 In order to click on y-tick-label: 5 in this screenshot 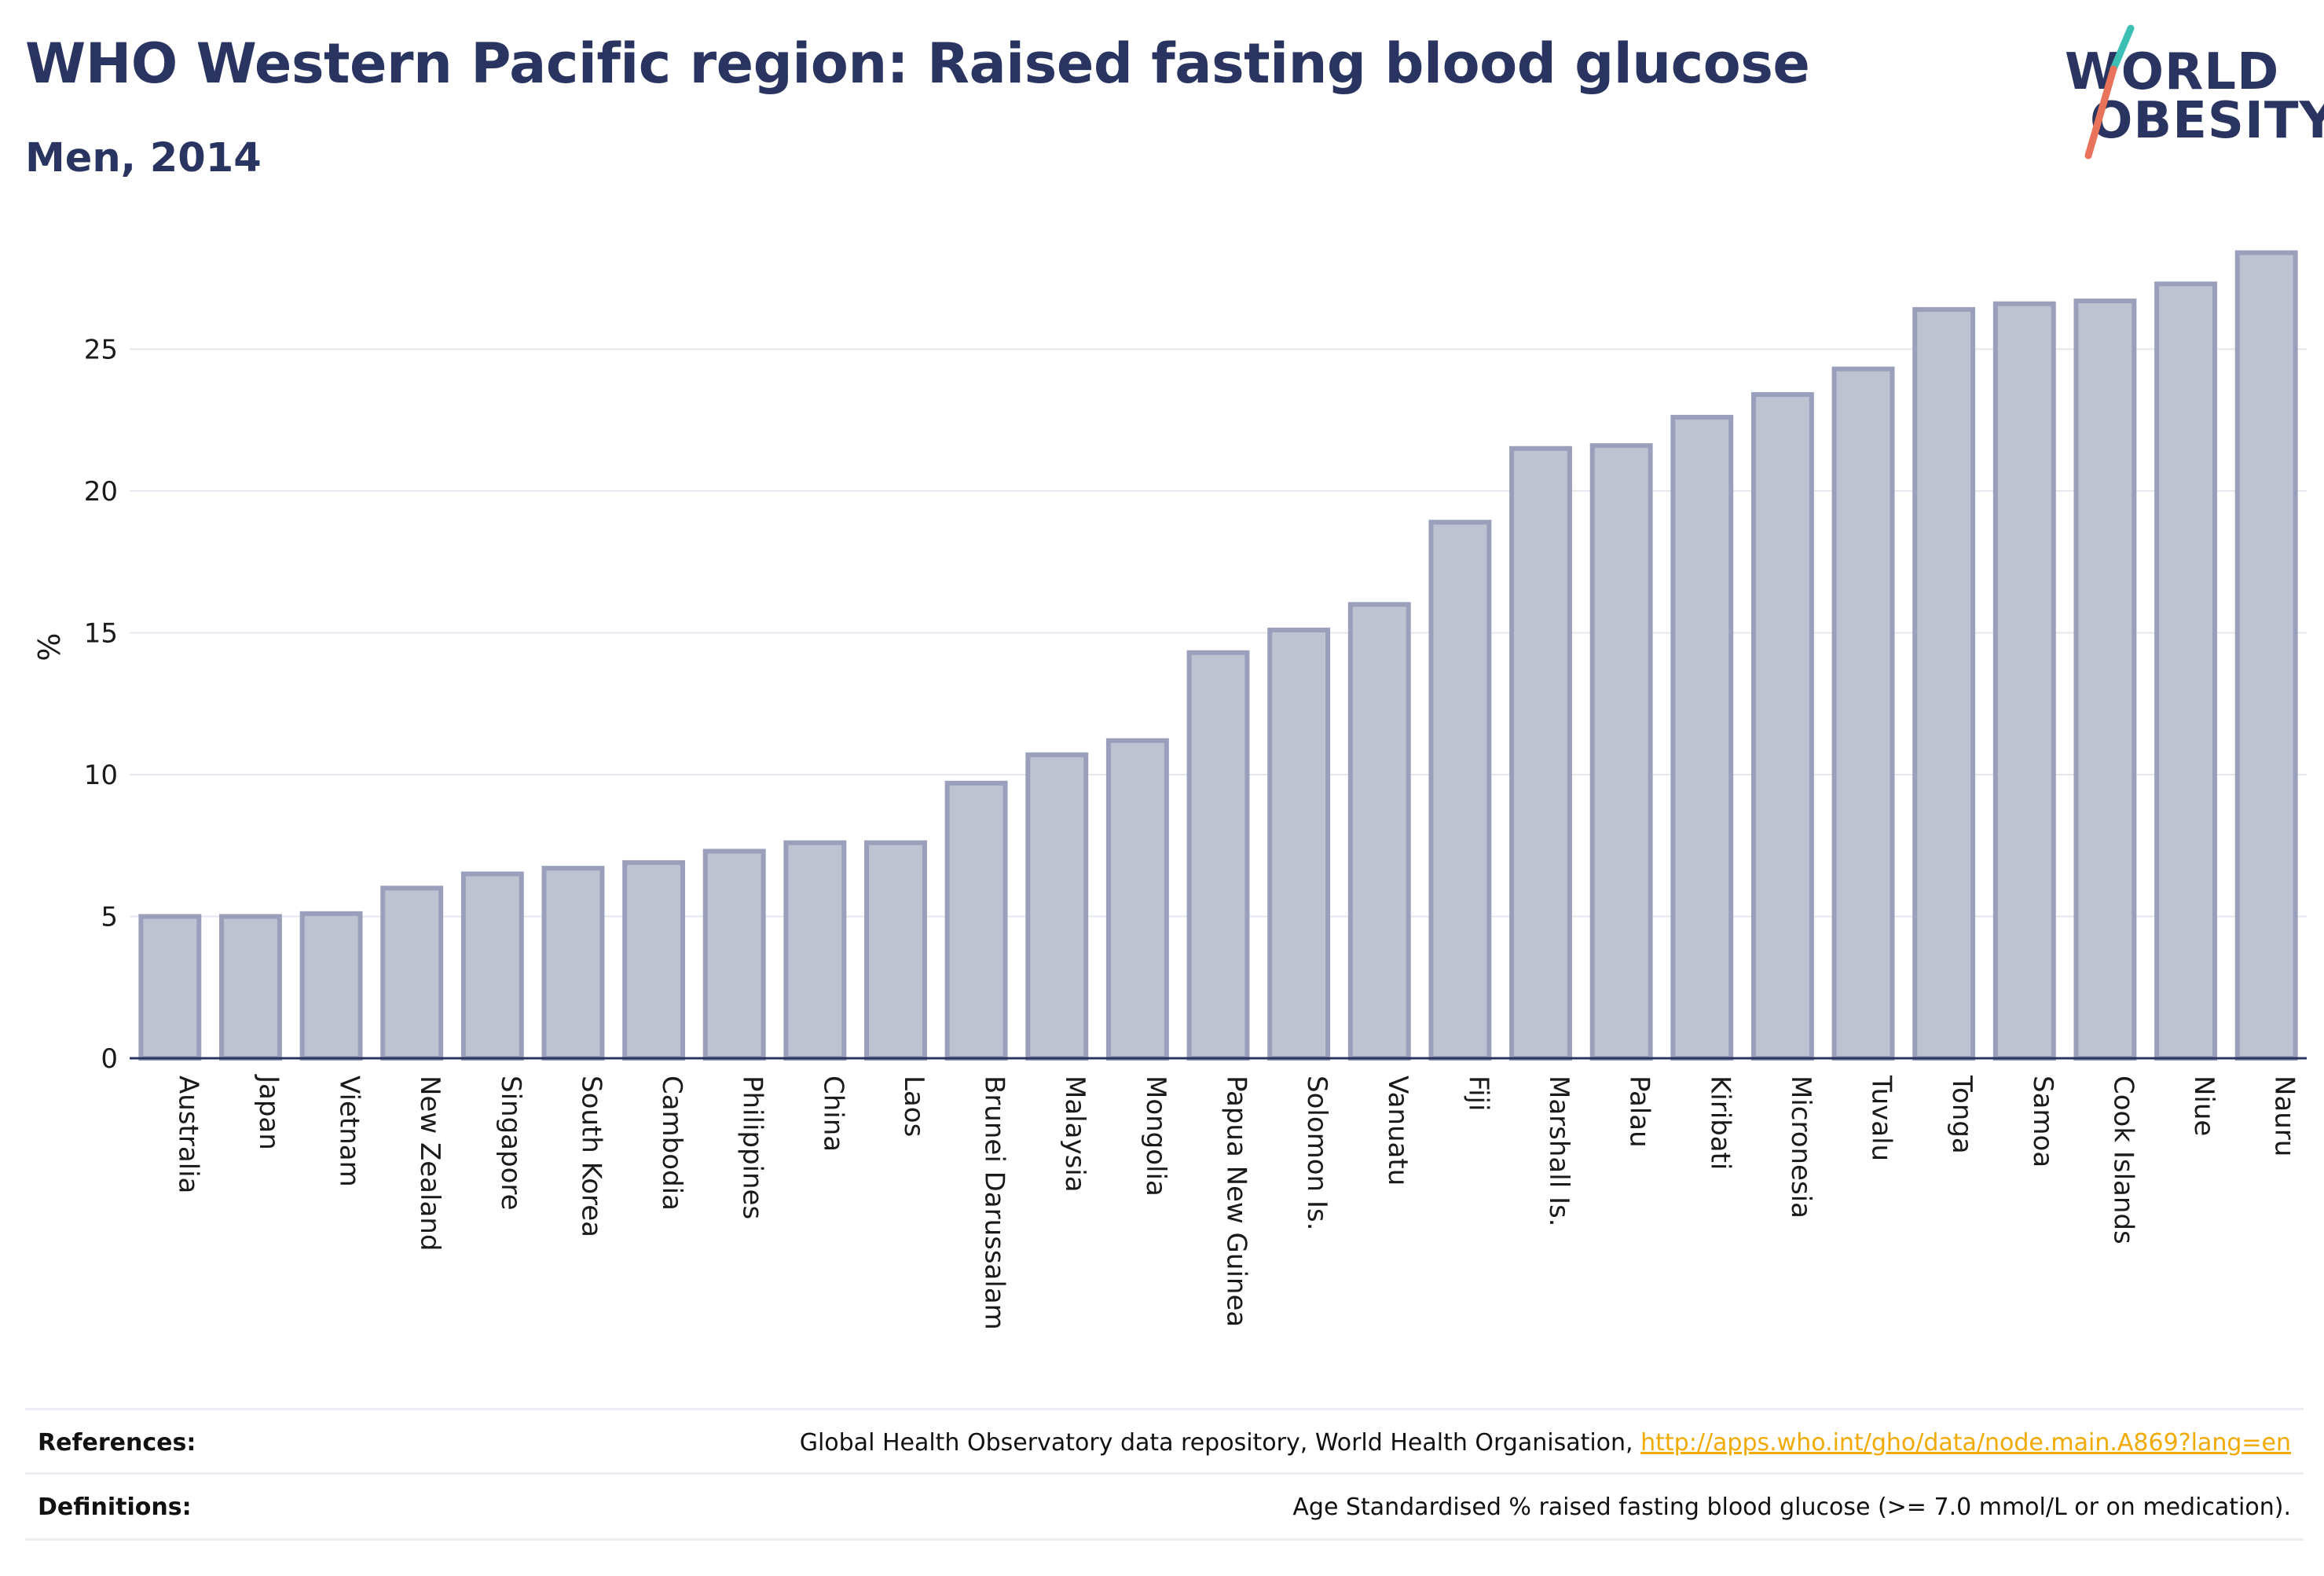, I will do `click(109, 917)`.